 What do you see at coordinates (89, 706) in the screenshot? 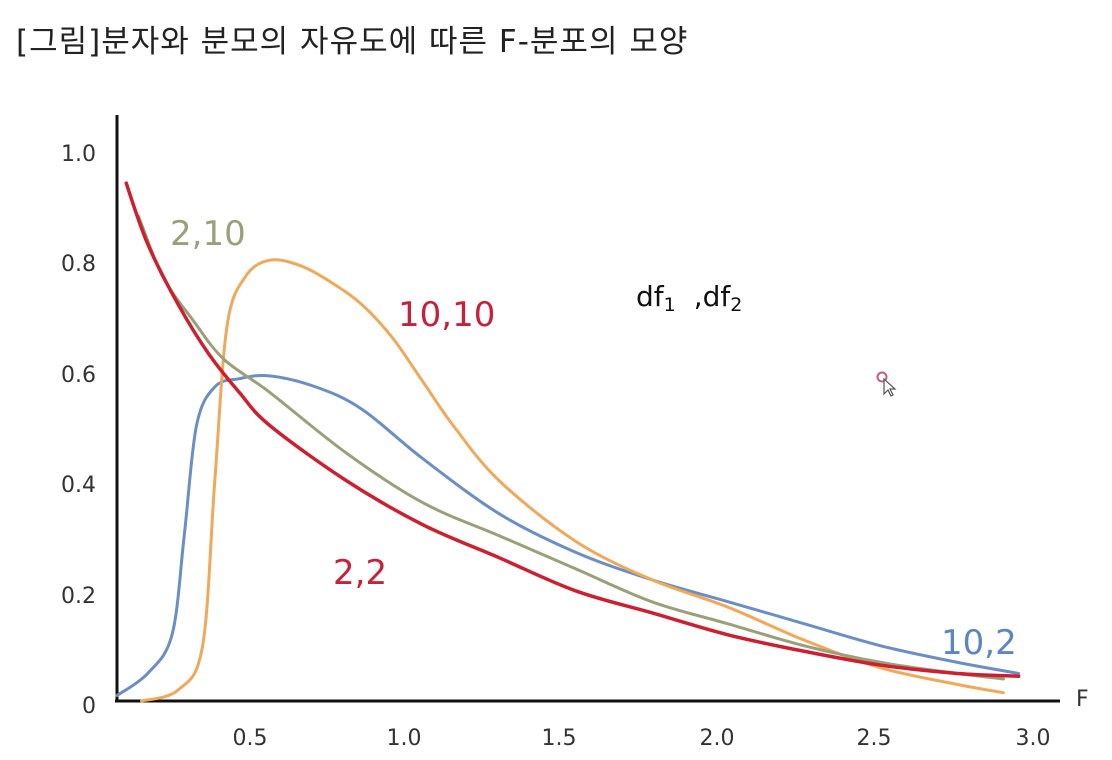
I see `y-tick-label: 0` at bounding box center [89, 706].